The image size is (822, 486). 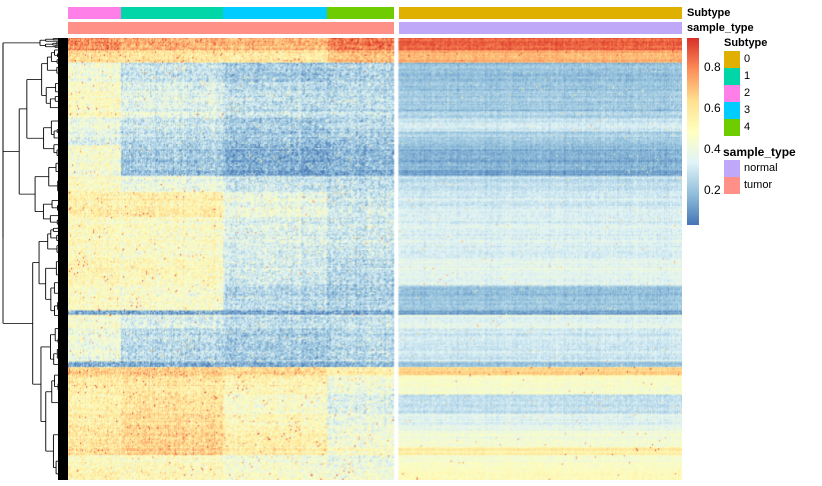 I want to click on color-scale-tick: 0.8, so click(x=712, y=66).